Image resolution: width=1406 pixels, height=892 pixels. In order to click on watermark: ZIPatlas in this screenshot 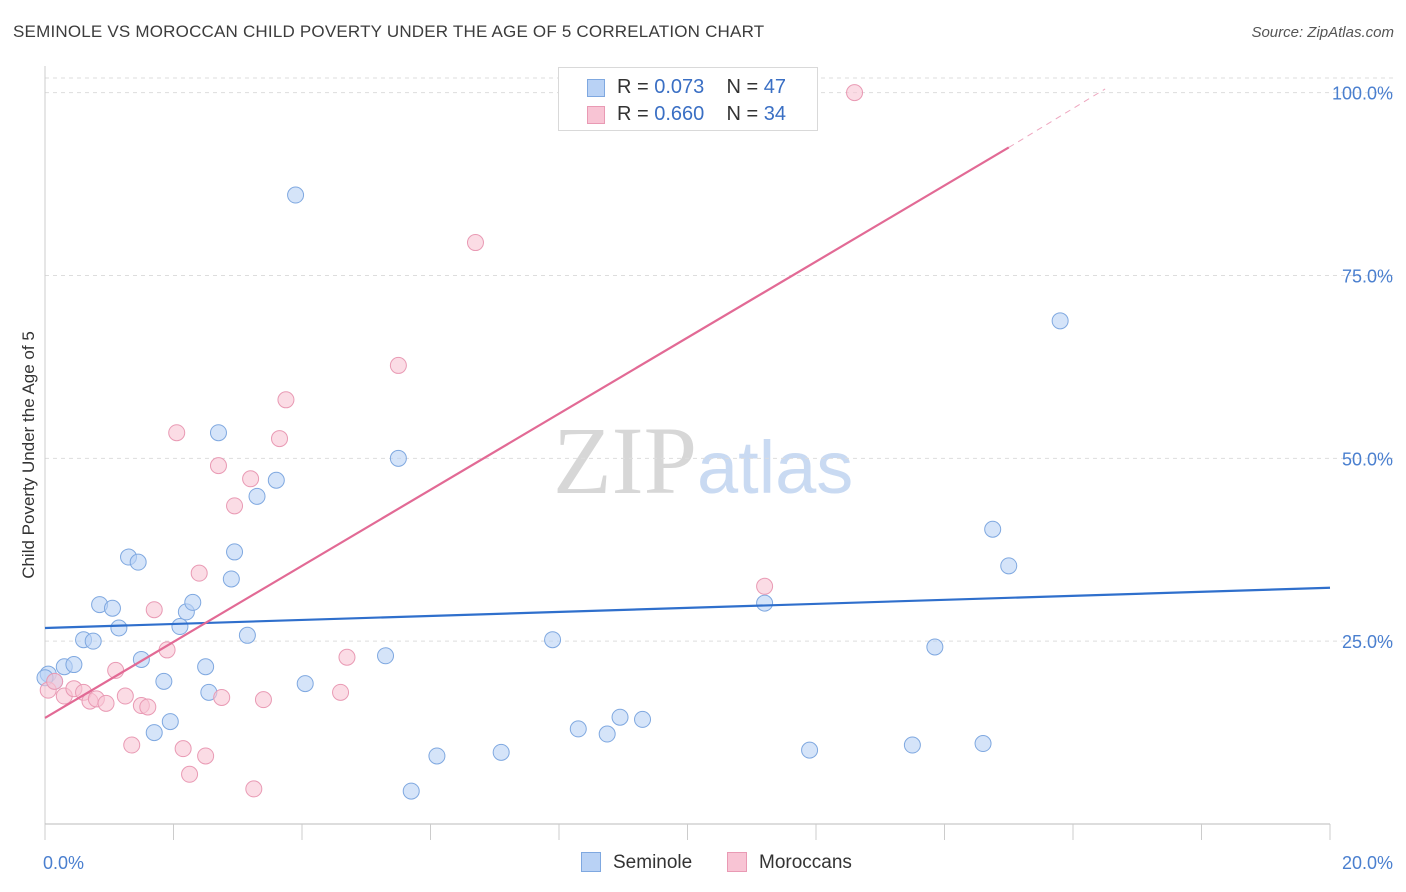, I will do `click(703, 460)`.